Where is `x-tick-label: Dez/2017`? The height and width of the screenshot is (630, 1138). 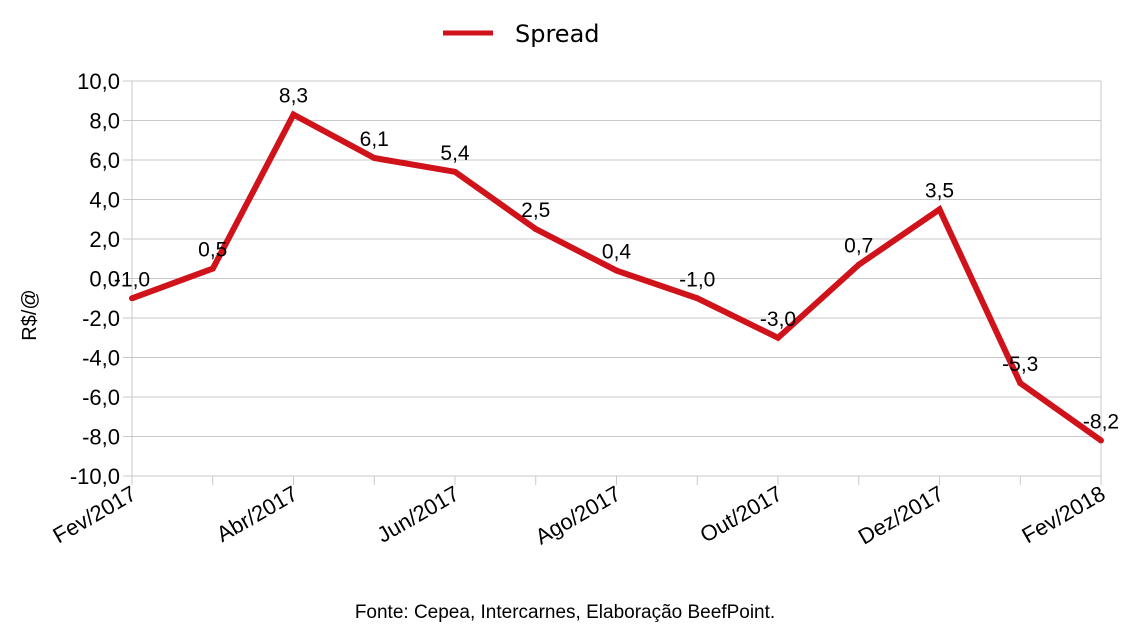
x-tick-label: Dez/2017 is located at coordinates (901, 515).